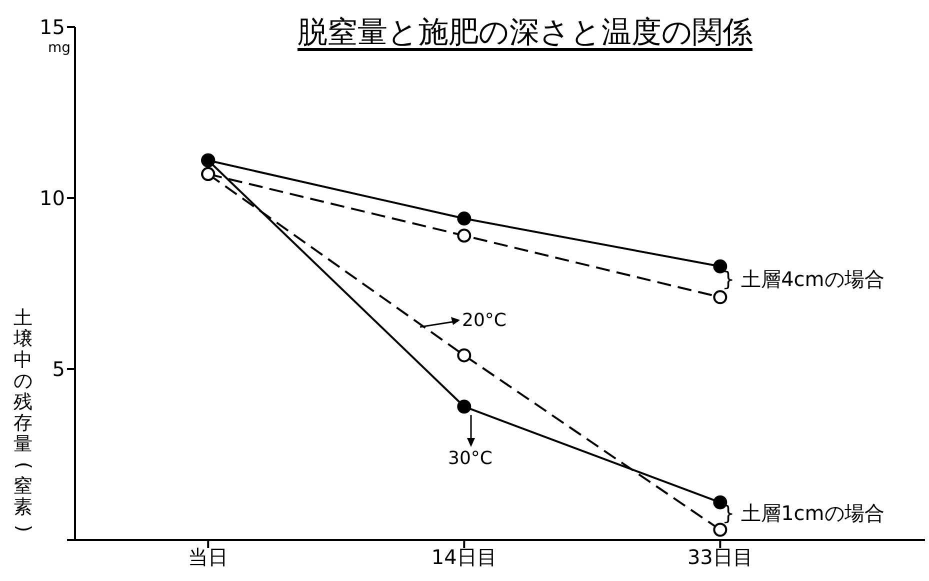 The height and width of the screenshot is (581, 929). I want to click on x-tick-label: 当日, so click(208, 557).